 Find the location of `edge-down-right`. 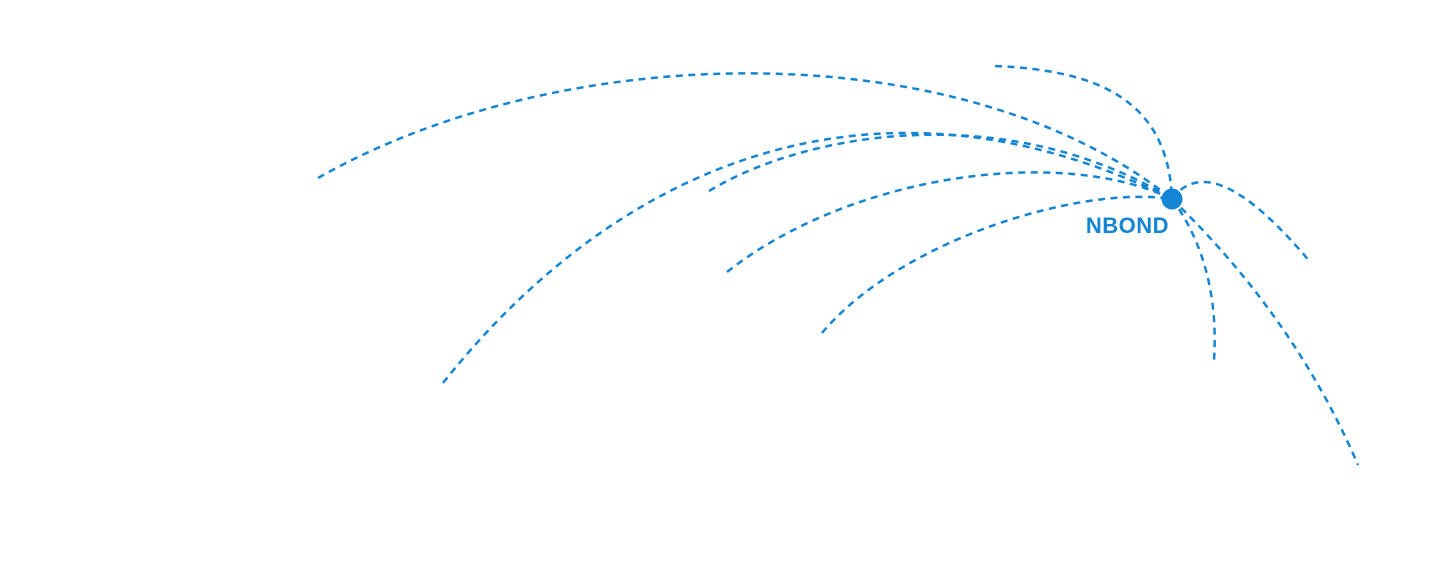

edge-down-right is located at coordinates (1265, 332).